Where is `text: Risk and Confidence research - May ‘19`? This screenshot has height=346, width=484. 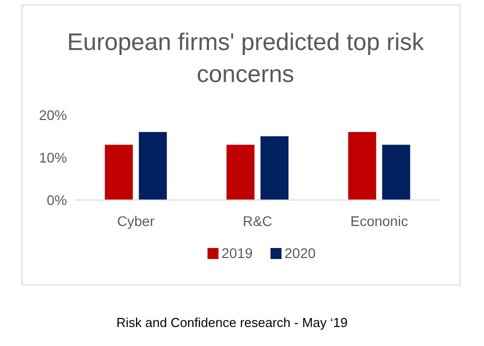 text: Risk and Confidence research - May ‘19 is located at coordinates (232, 322).